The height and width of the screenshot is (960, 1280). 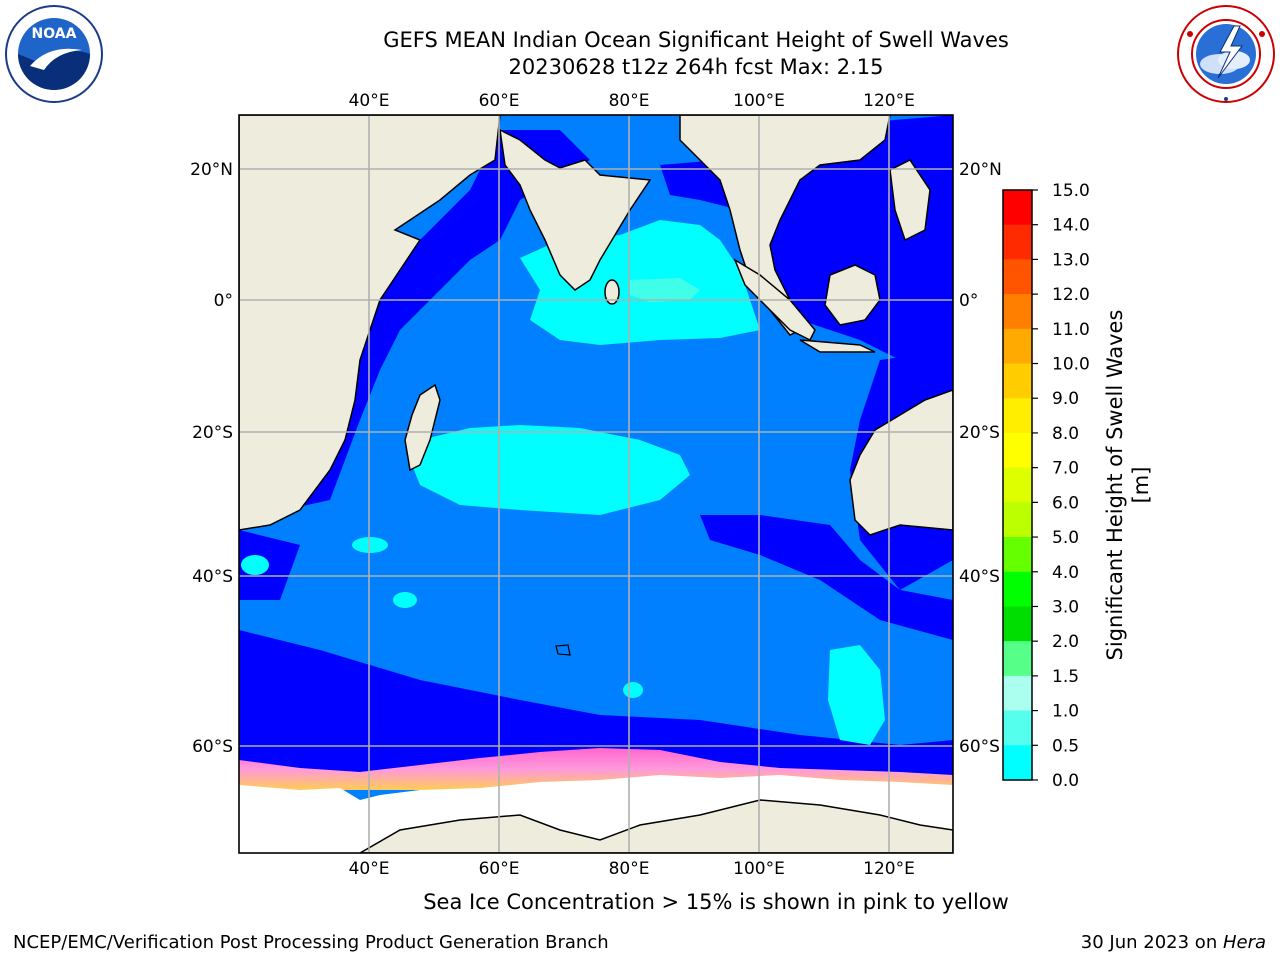 I want to click on sri-lanka-land, so click(x=612, y=292).